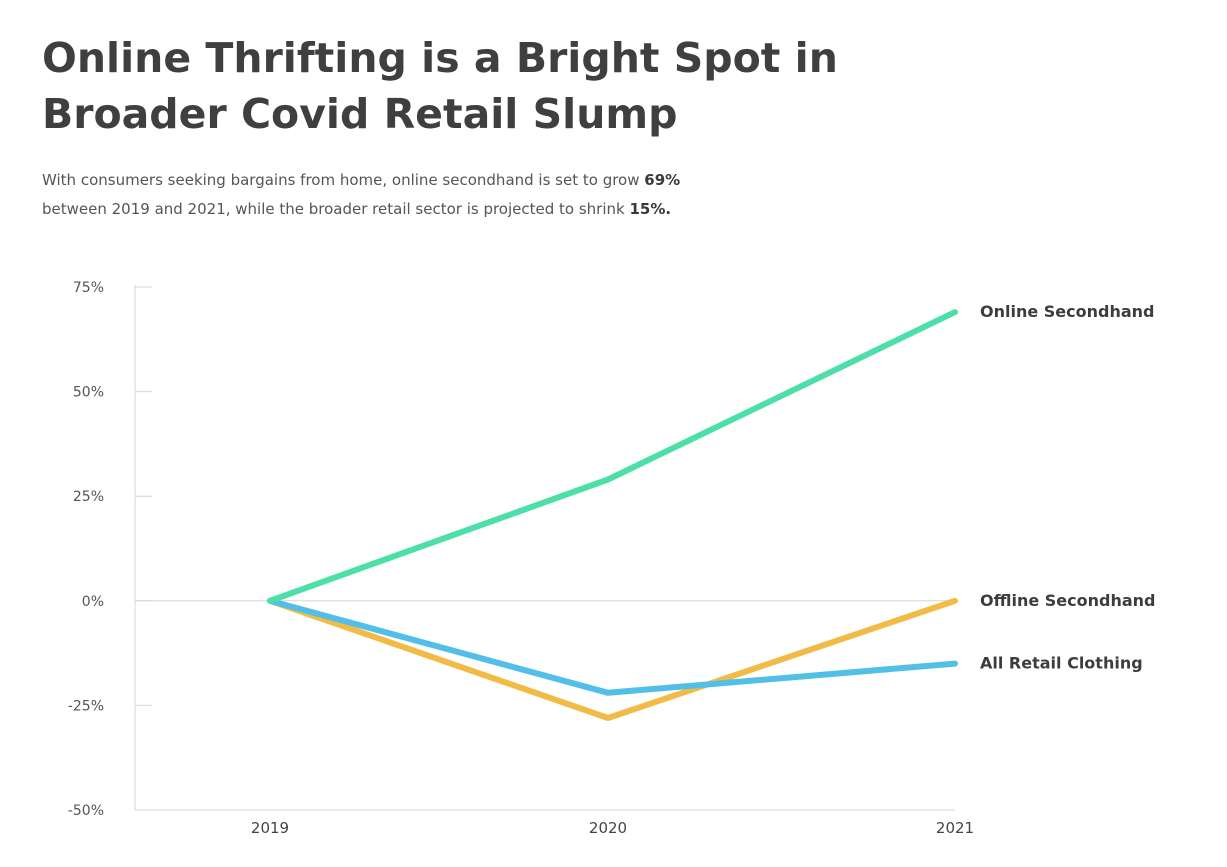 The width and height of the screenshot is (1227, 867). What do you see at coordinates (955, 828) in the screenshot?
I see `x-tick-label: 2021` at bounding box center [955, 828].